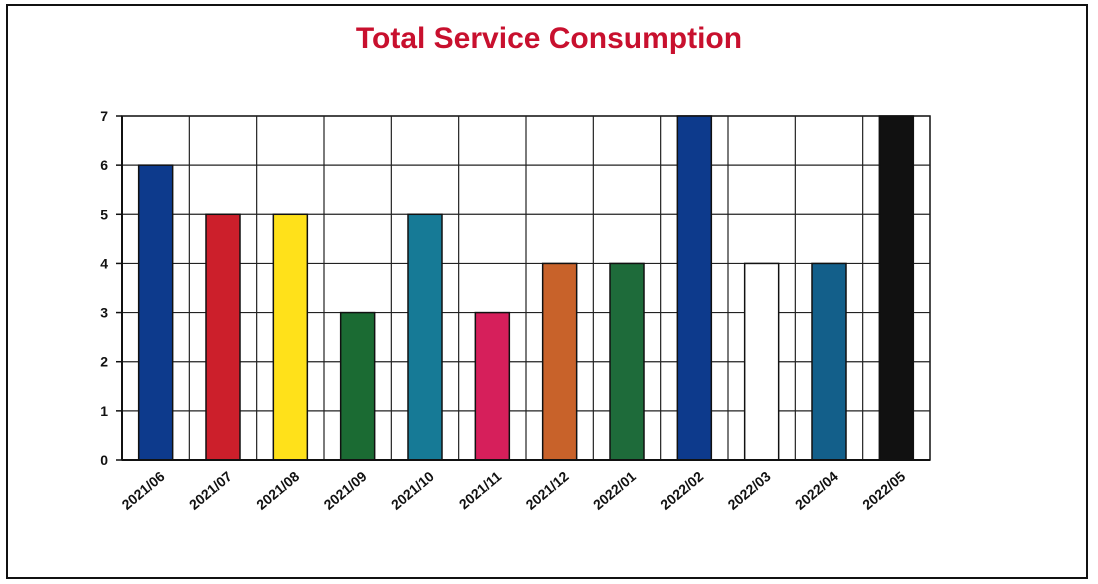 This screenshot has width=1098, height=584. Describe the element at coordinates (104, 460) in the screenshot. I see `y-tick-label: 0` at that location.